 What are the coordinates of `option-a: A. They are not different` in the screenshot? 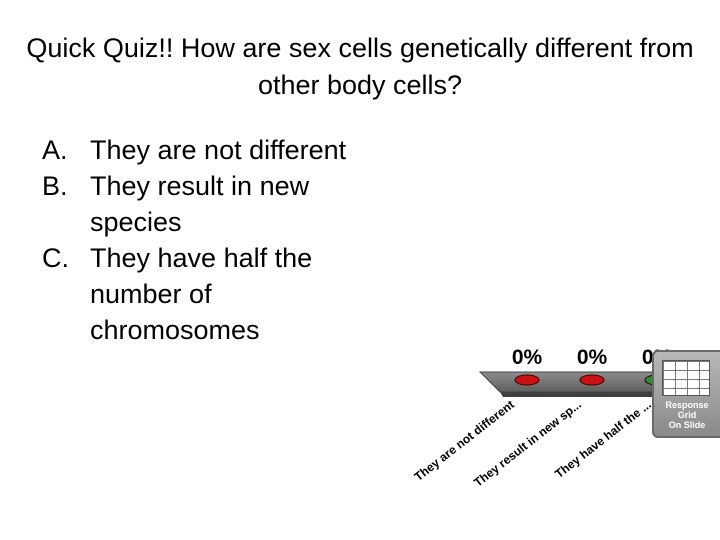 It's located at (207, 150).